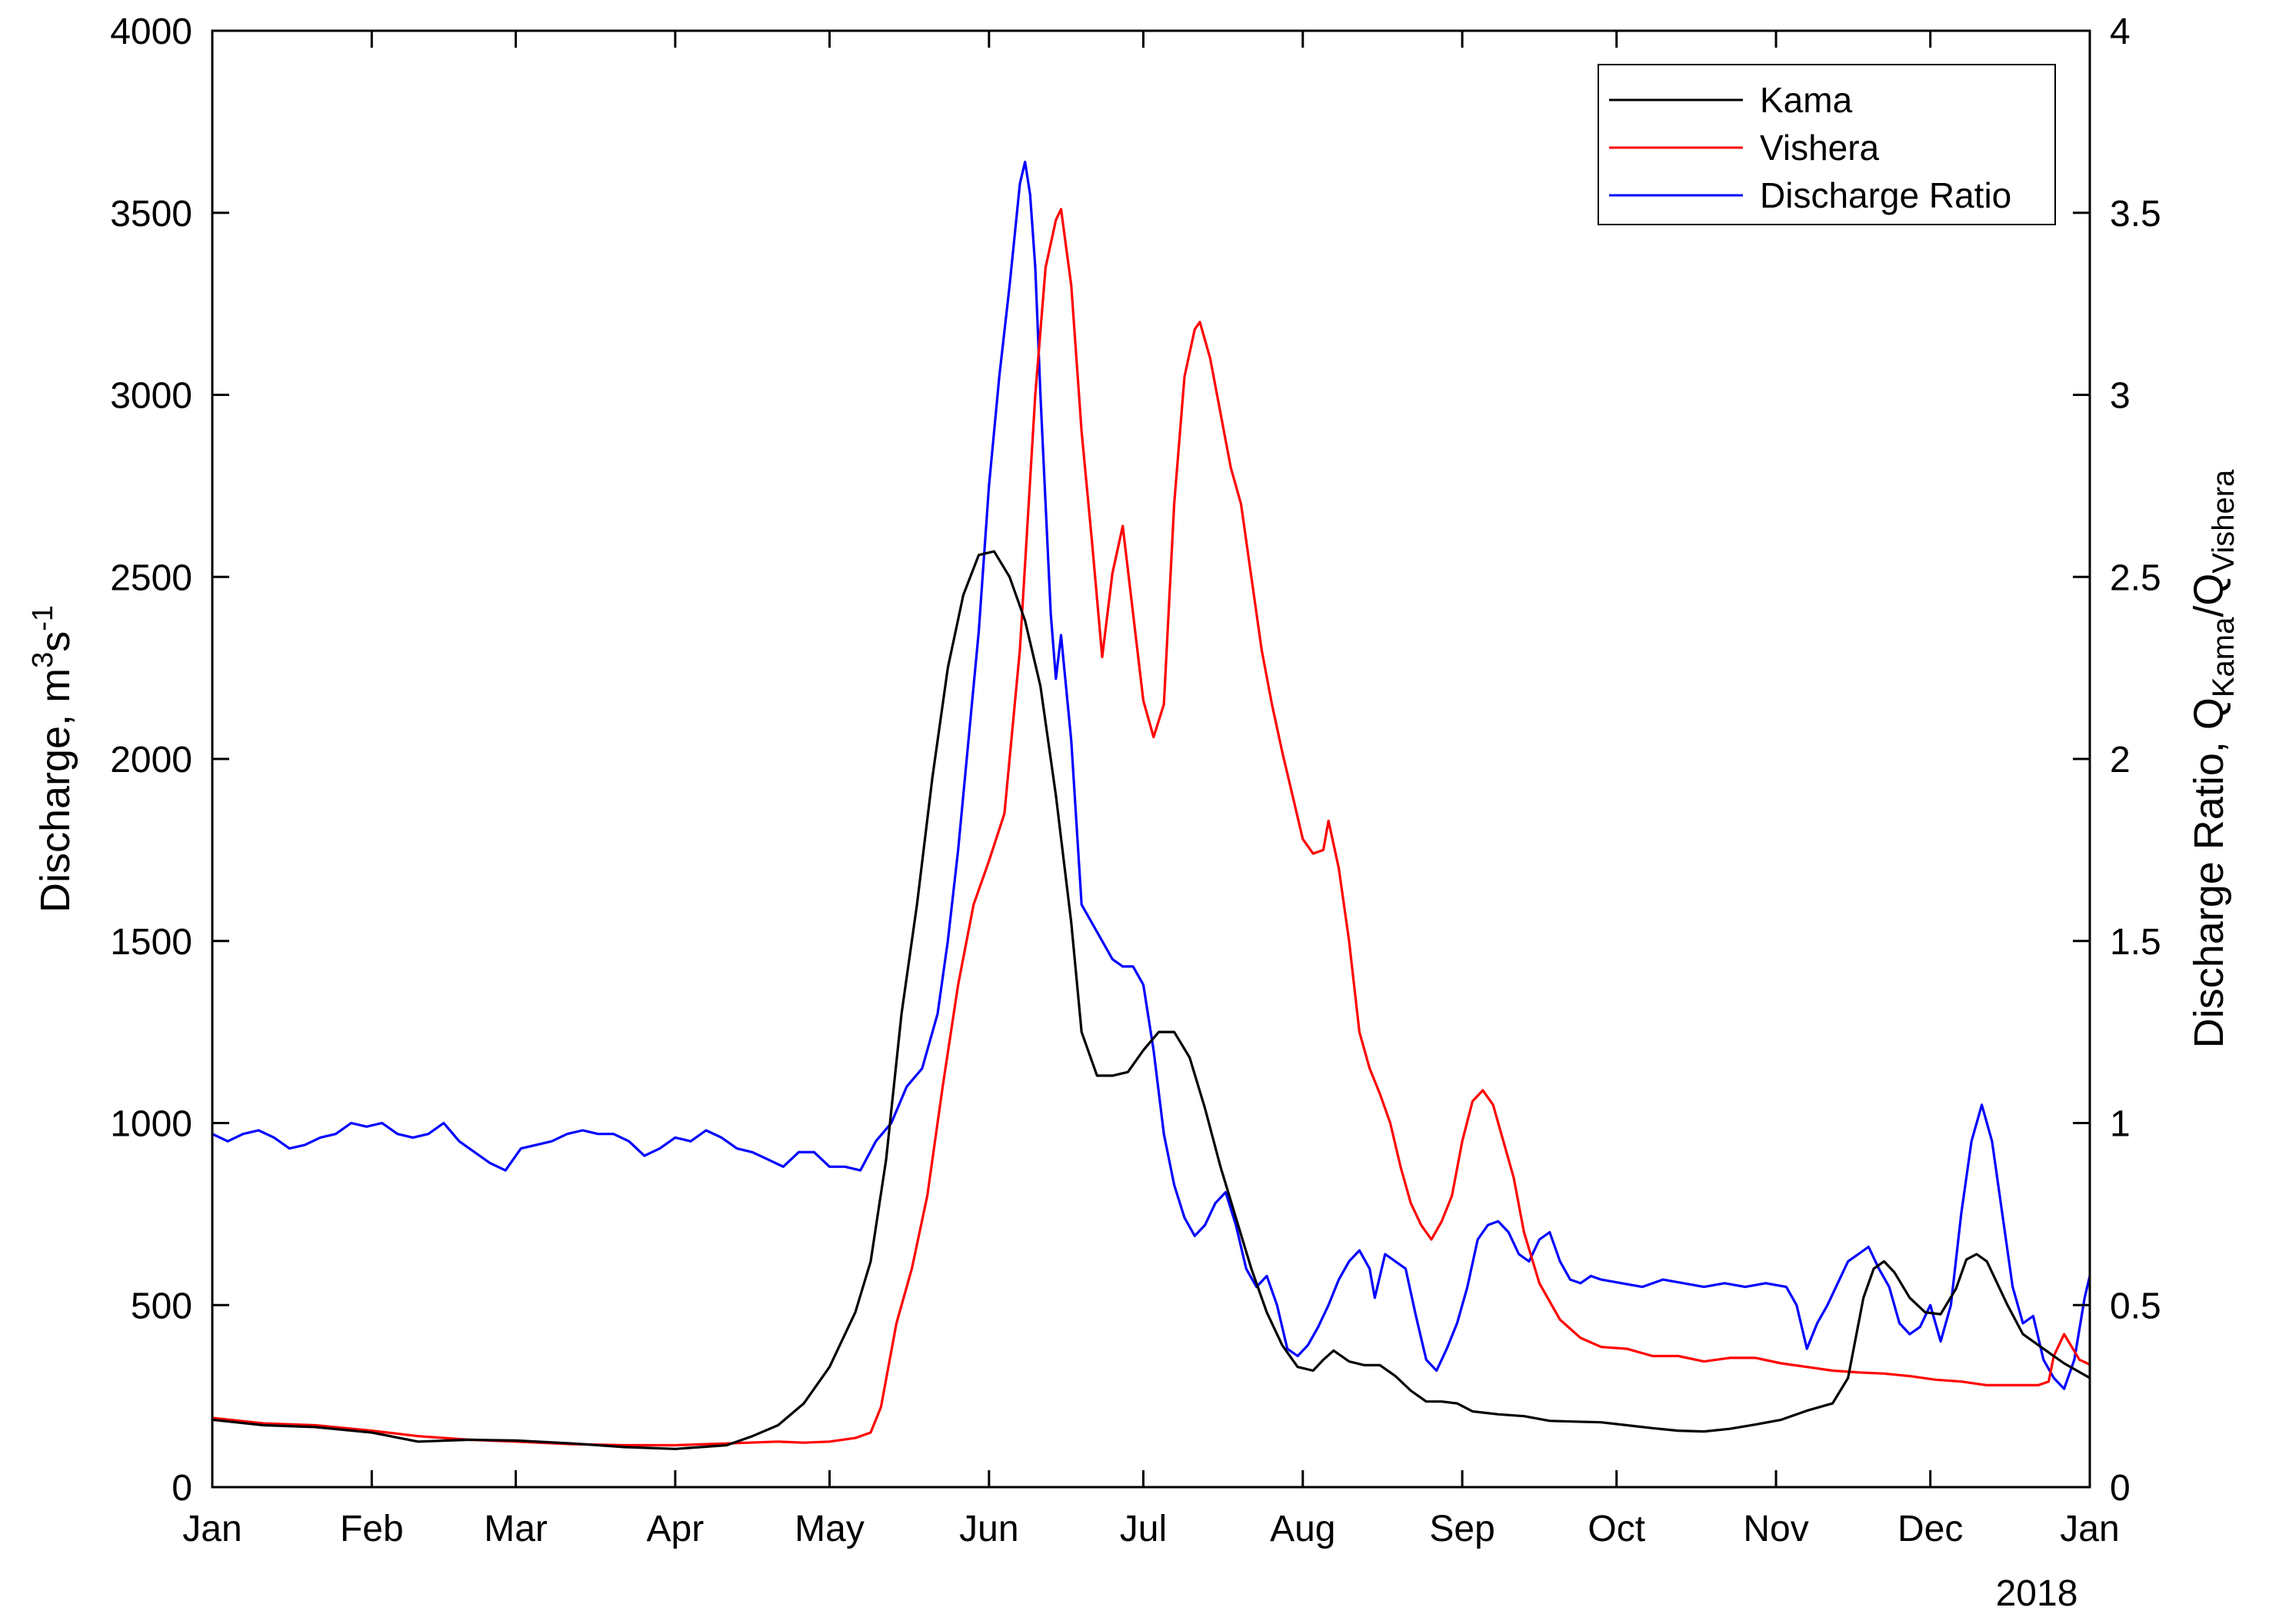  Describe the element at coordinates (2135, 214) in the screenshot. I see `y-right-tick-label: 3.5` at that location.